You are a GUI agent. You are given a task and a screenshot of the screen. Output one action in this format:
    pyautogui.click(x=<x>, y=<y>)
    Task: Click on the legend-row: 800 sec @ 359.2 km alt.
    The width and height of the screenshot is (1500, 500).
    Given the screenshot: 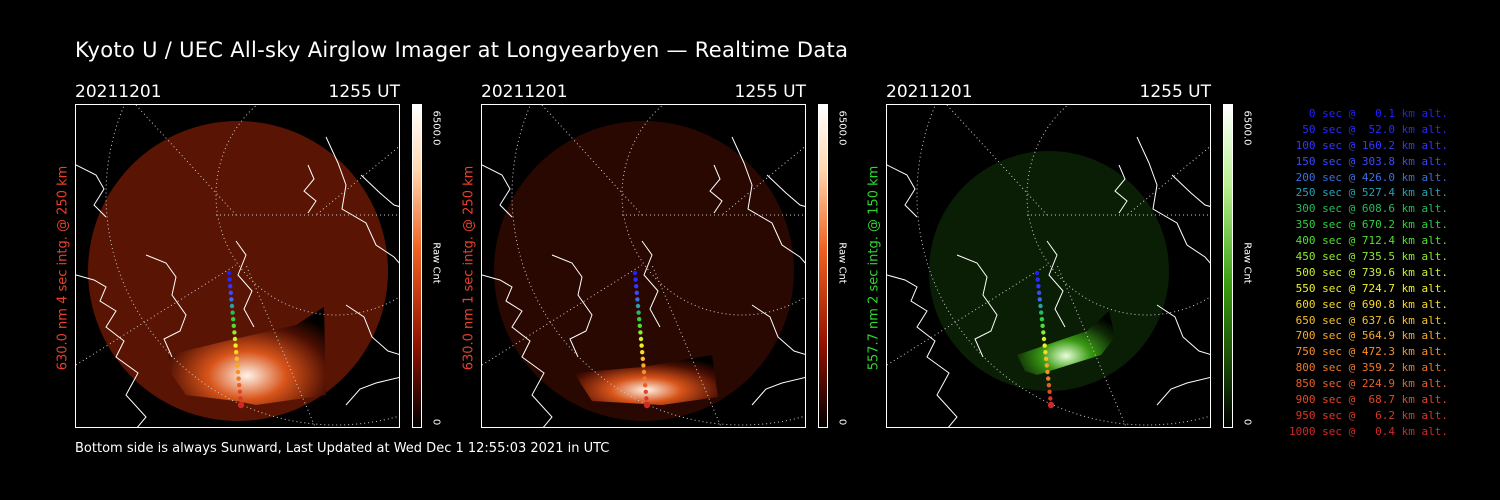 What is the action you would take?
    pyautogui.click(x=1368, y=368)
    